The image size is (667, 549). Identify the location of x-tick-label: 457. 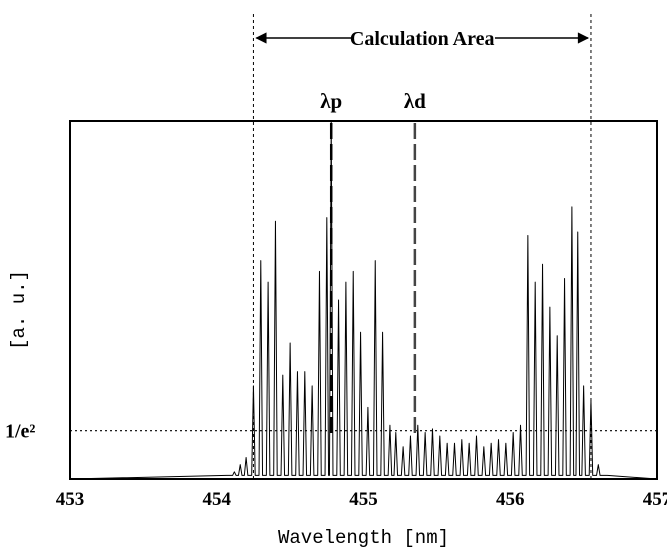
(655, 499).